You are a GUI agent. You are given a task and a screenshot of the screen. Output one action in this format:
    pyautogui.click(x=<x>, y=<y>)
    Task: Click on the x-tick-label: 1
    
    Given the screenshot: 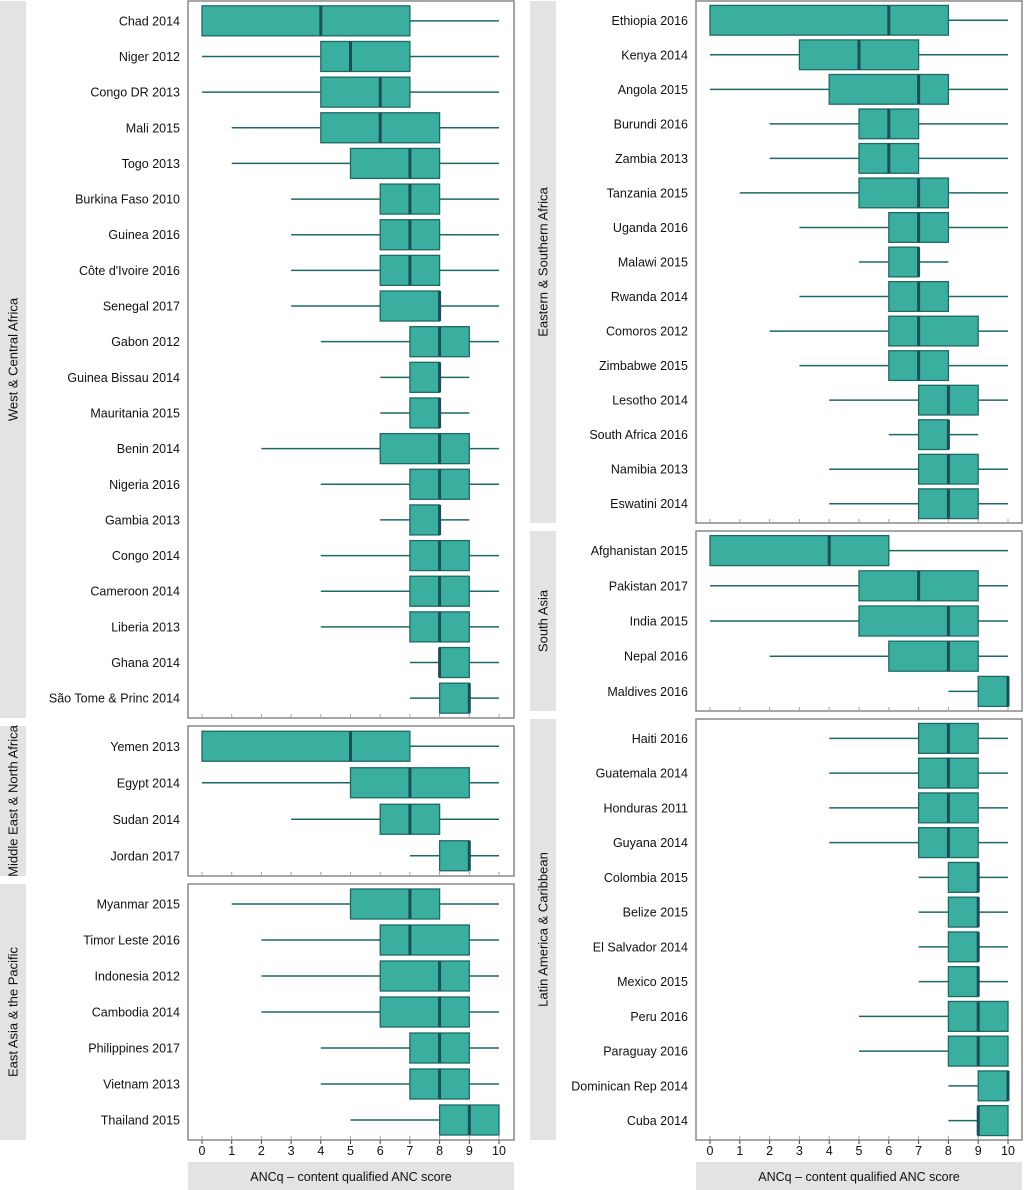 What is the action you would take?
    pyautogui.click(x=231, y=1151)
    